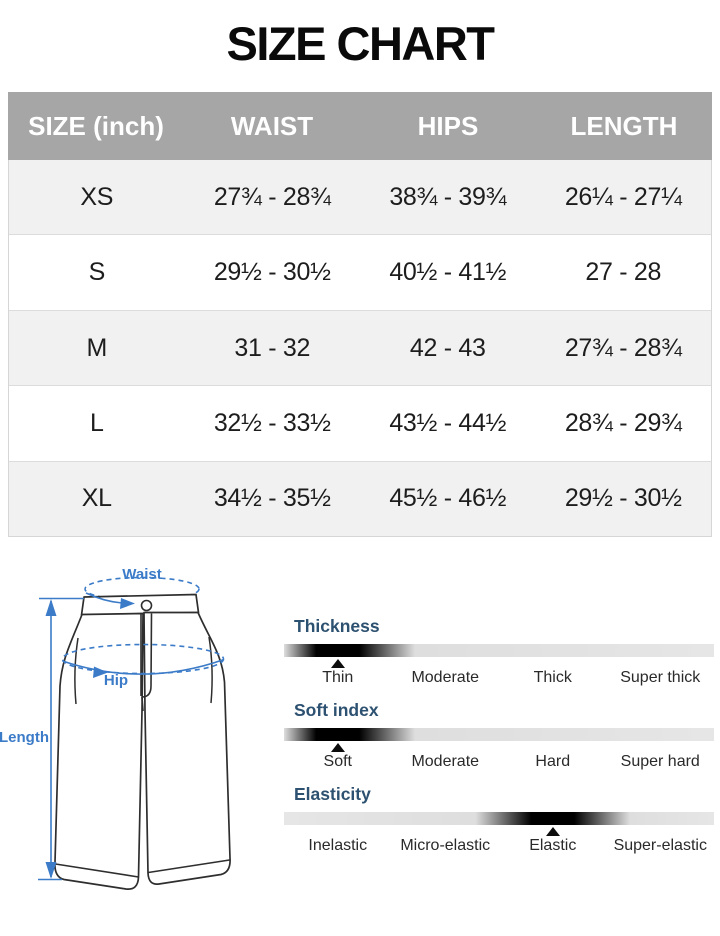 The image size is (720, 936). What do you see at coordinates (337, 747) in the screenshot?
I see `soft-index-marker-triangle-icon` at bounding box center [337, 747].